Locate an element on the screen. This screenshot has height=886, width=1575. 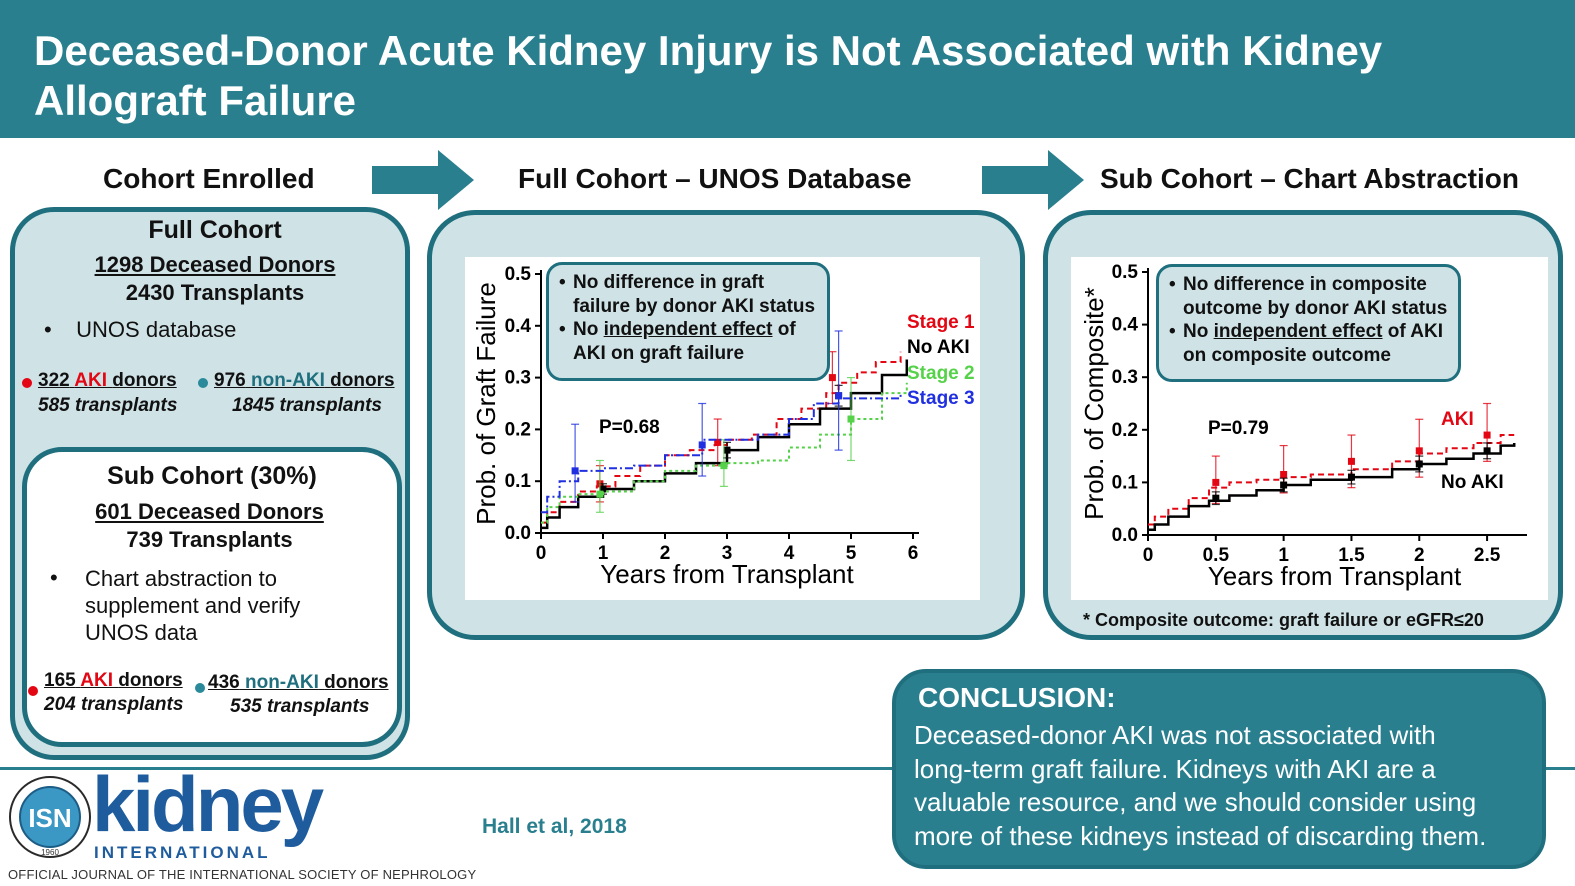
full-cohort-bullet: • UNOS database is located at coordinates (140, 329).